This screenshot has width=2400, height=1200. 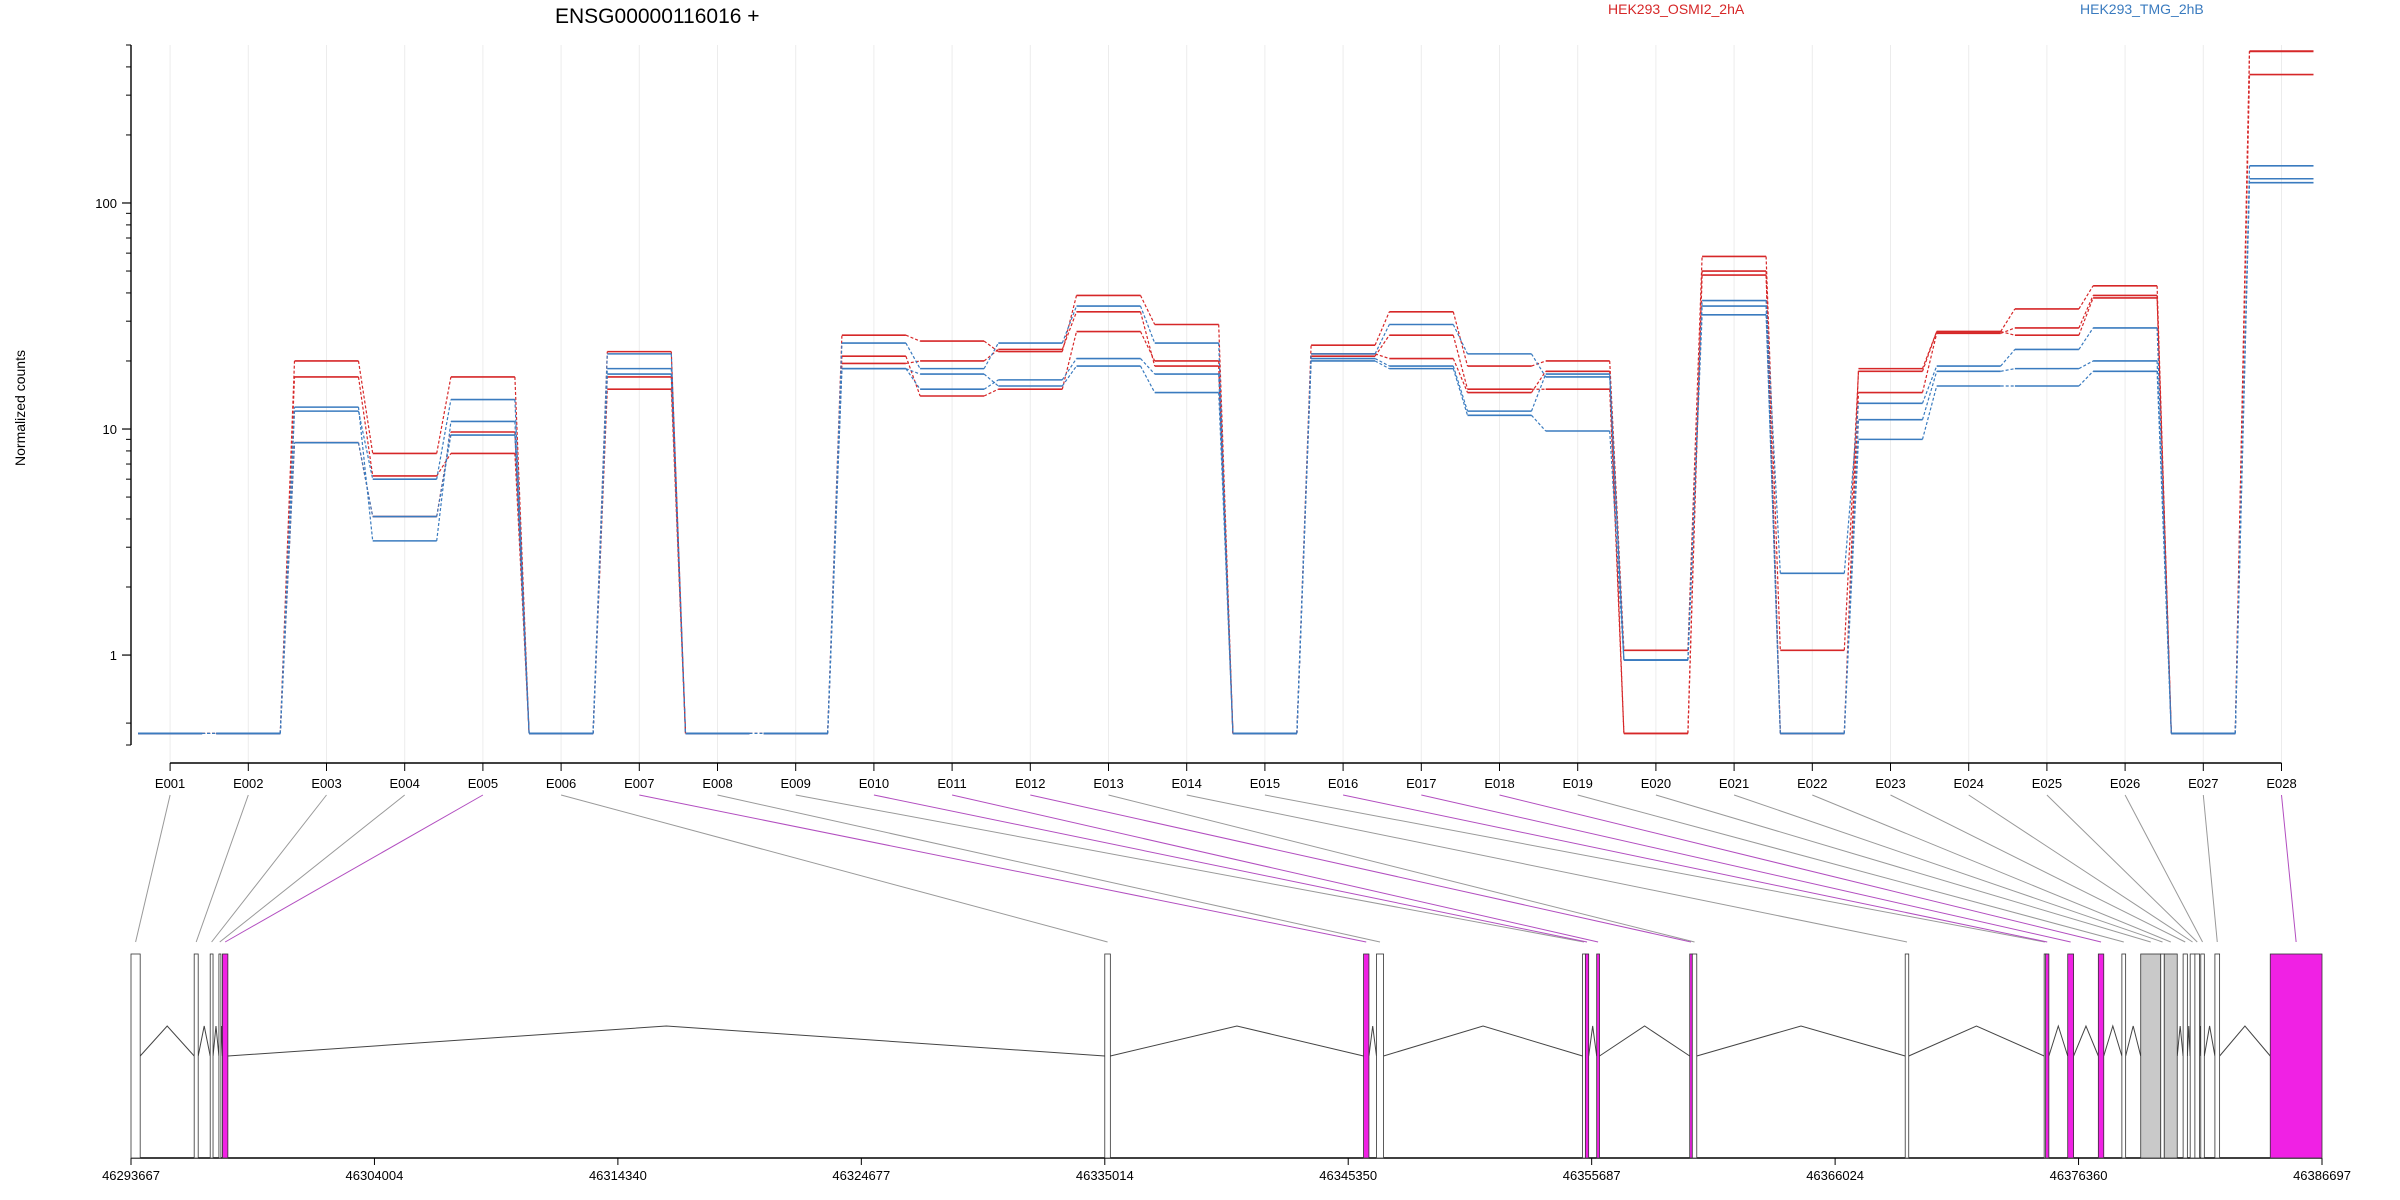 I want to click on connector-E019, so click(x=1850, y=868).